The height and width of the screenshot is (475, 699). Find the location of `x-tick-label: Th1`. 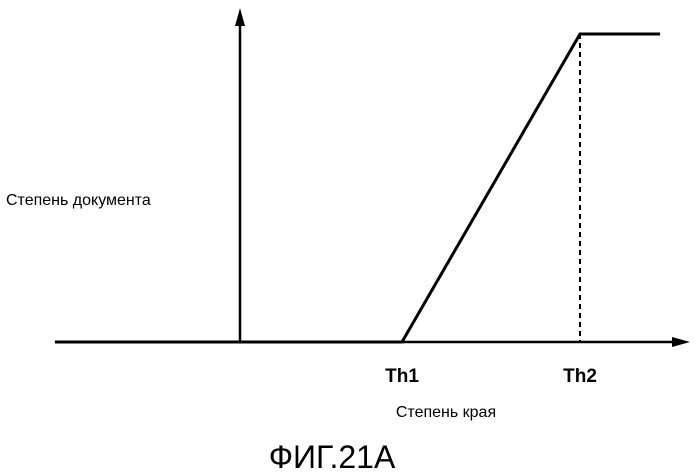

x-tick-label: Th1 is located at coordinates (402, 376).